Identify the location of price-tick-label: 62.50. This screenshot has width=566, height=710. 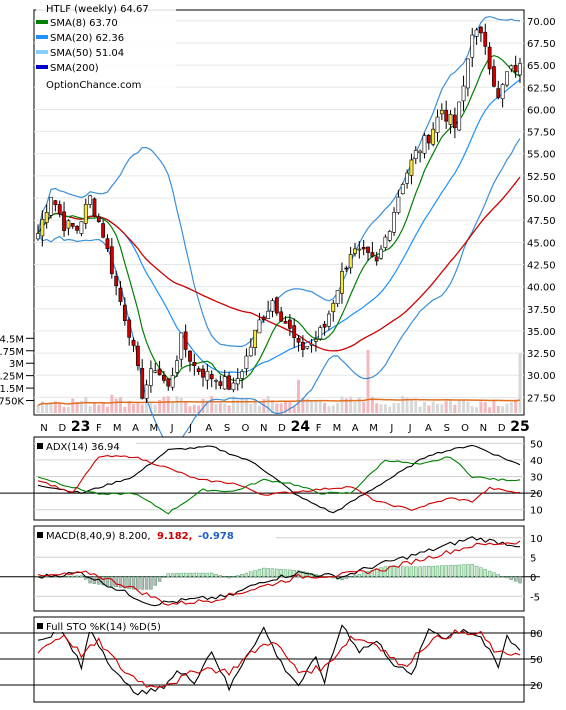
(541, 88).